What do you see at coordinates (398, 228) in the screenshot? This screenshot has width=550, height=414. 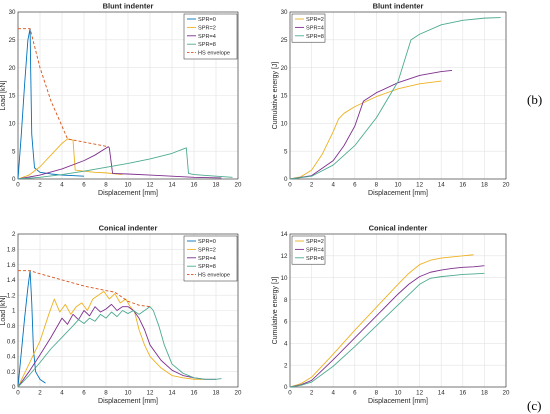 I see `chart-title: Conical indenter` at bounding box center [398, 228].